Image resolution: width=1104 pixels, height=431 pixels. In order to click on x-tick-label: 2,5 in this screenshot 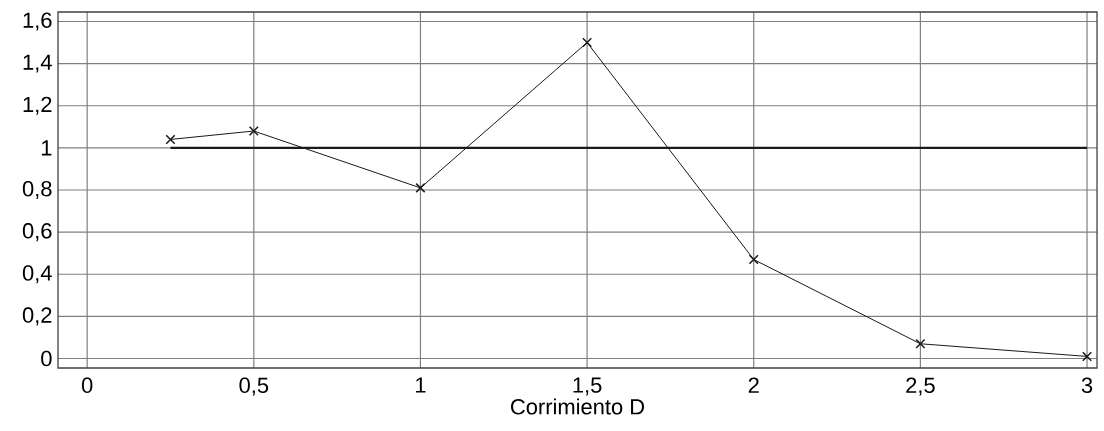, I will do `click(920, 386)`.